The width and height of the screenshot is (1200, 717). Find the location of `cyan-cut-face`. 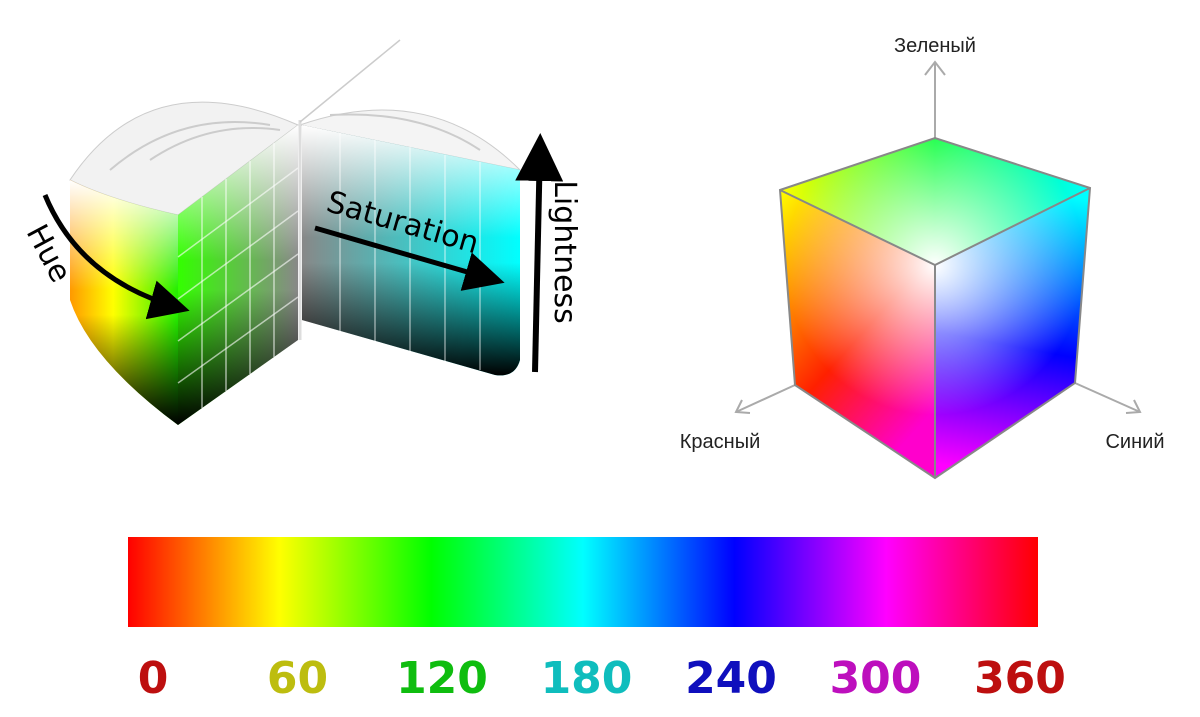

cyan-cut-face is located at coordinates (411, 250).